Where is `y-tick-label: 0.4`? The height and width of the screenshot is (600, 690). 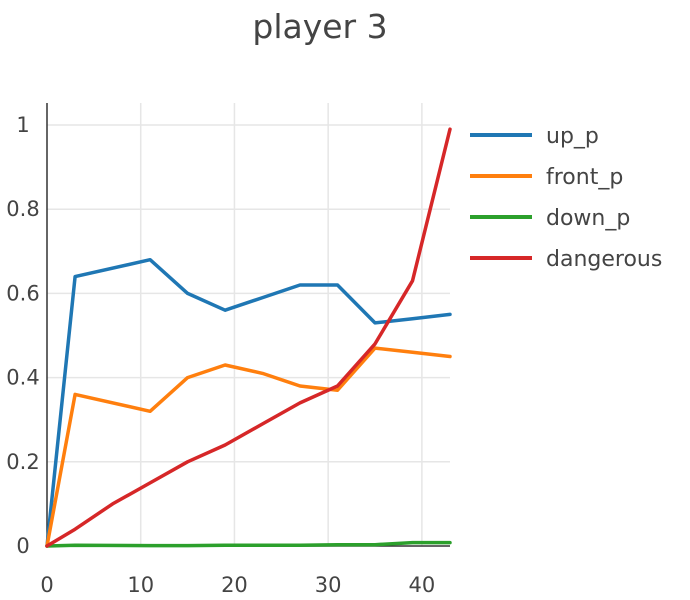 y-tick-label: 0.4 is located at coordinates (22, 378).